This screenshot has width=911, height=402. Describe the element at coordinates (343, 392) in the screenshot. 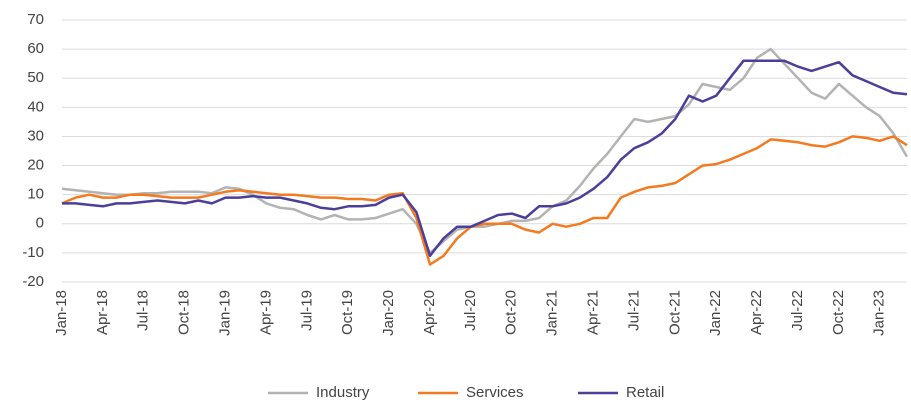

I see `legend-label: Industry` at that location.